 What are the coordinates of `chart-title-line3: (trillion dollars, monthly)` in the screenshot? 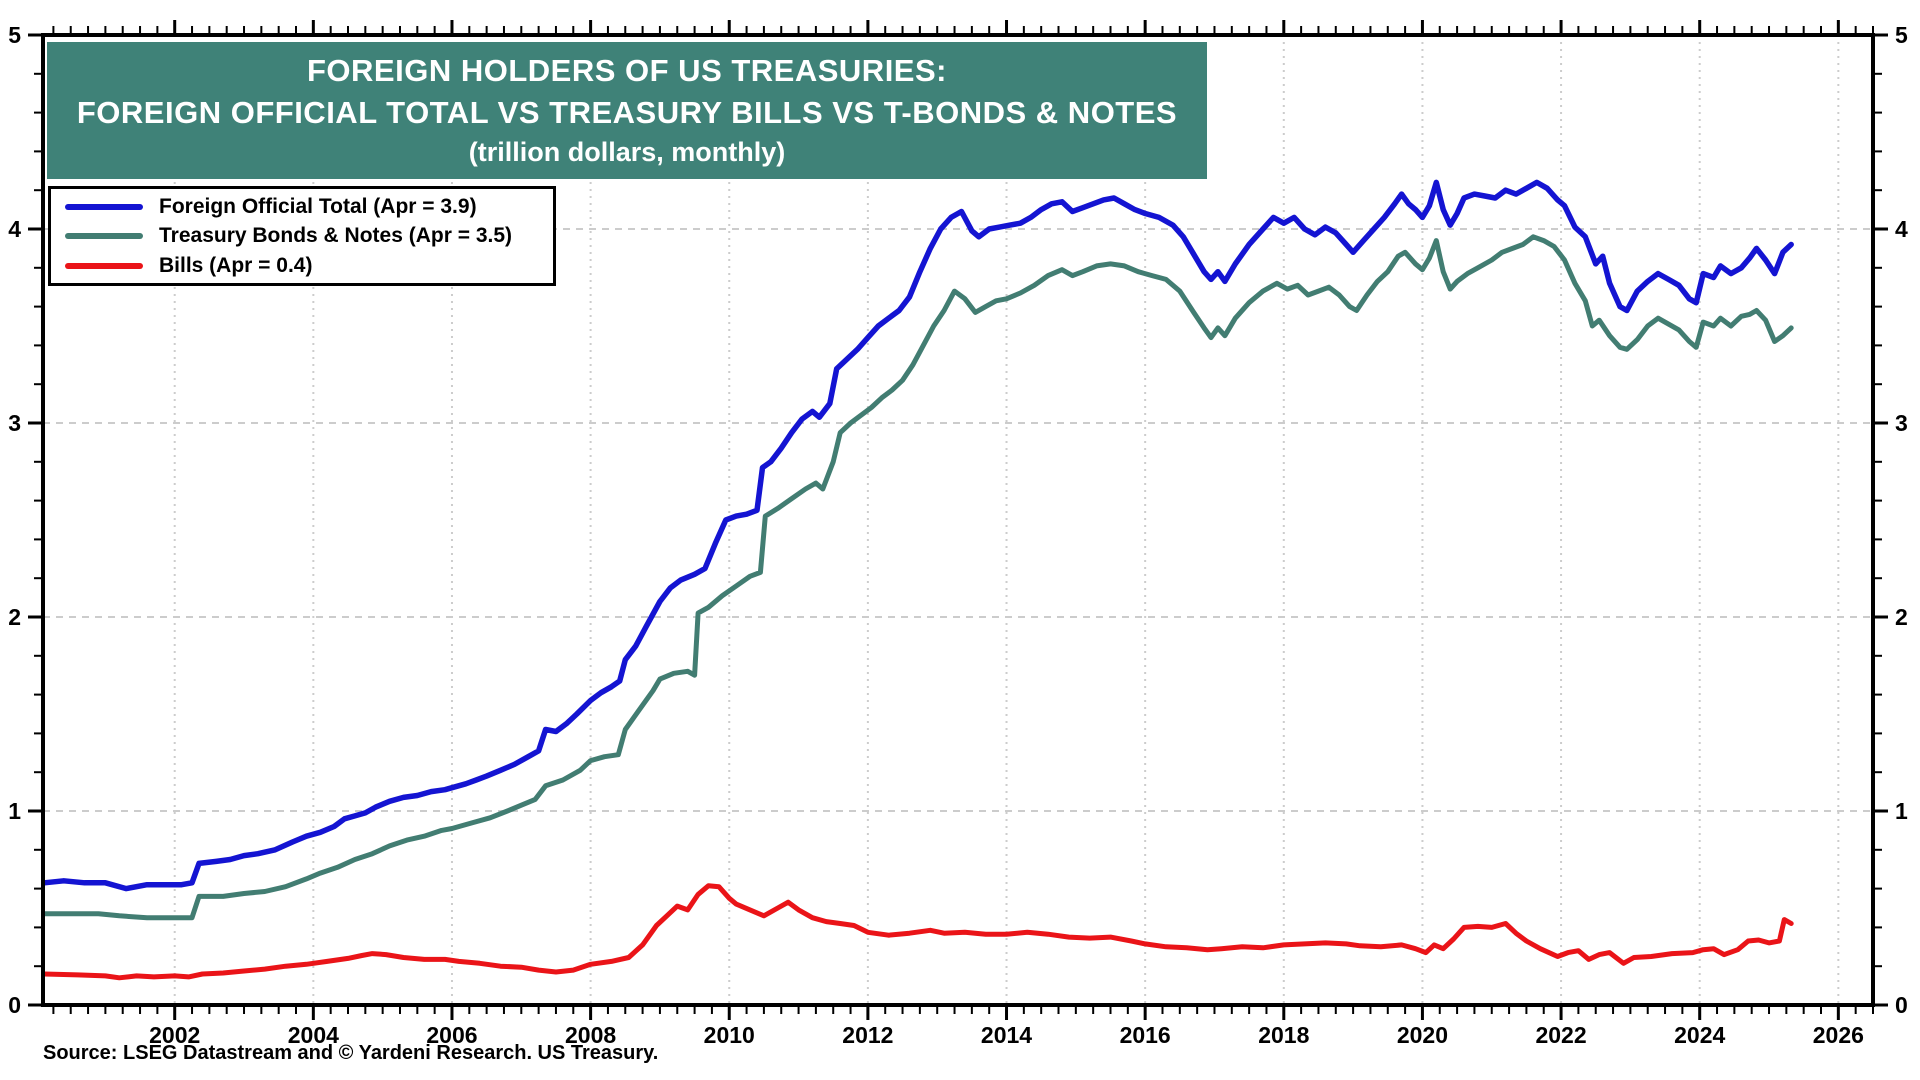 It's located at (627, 152).